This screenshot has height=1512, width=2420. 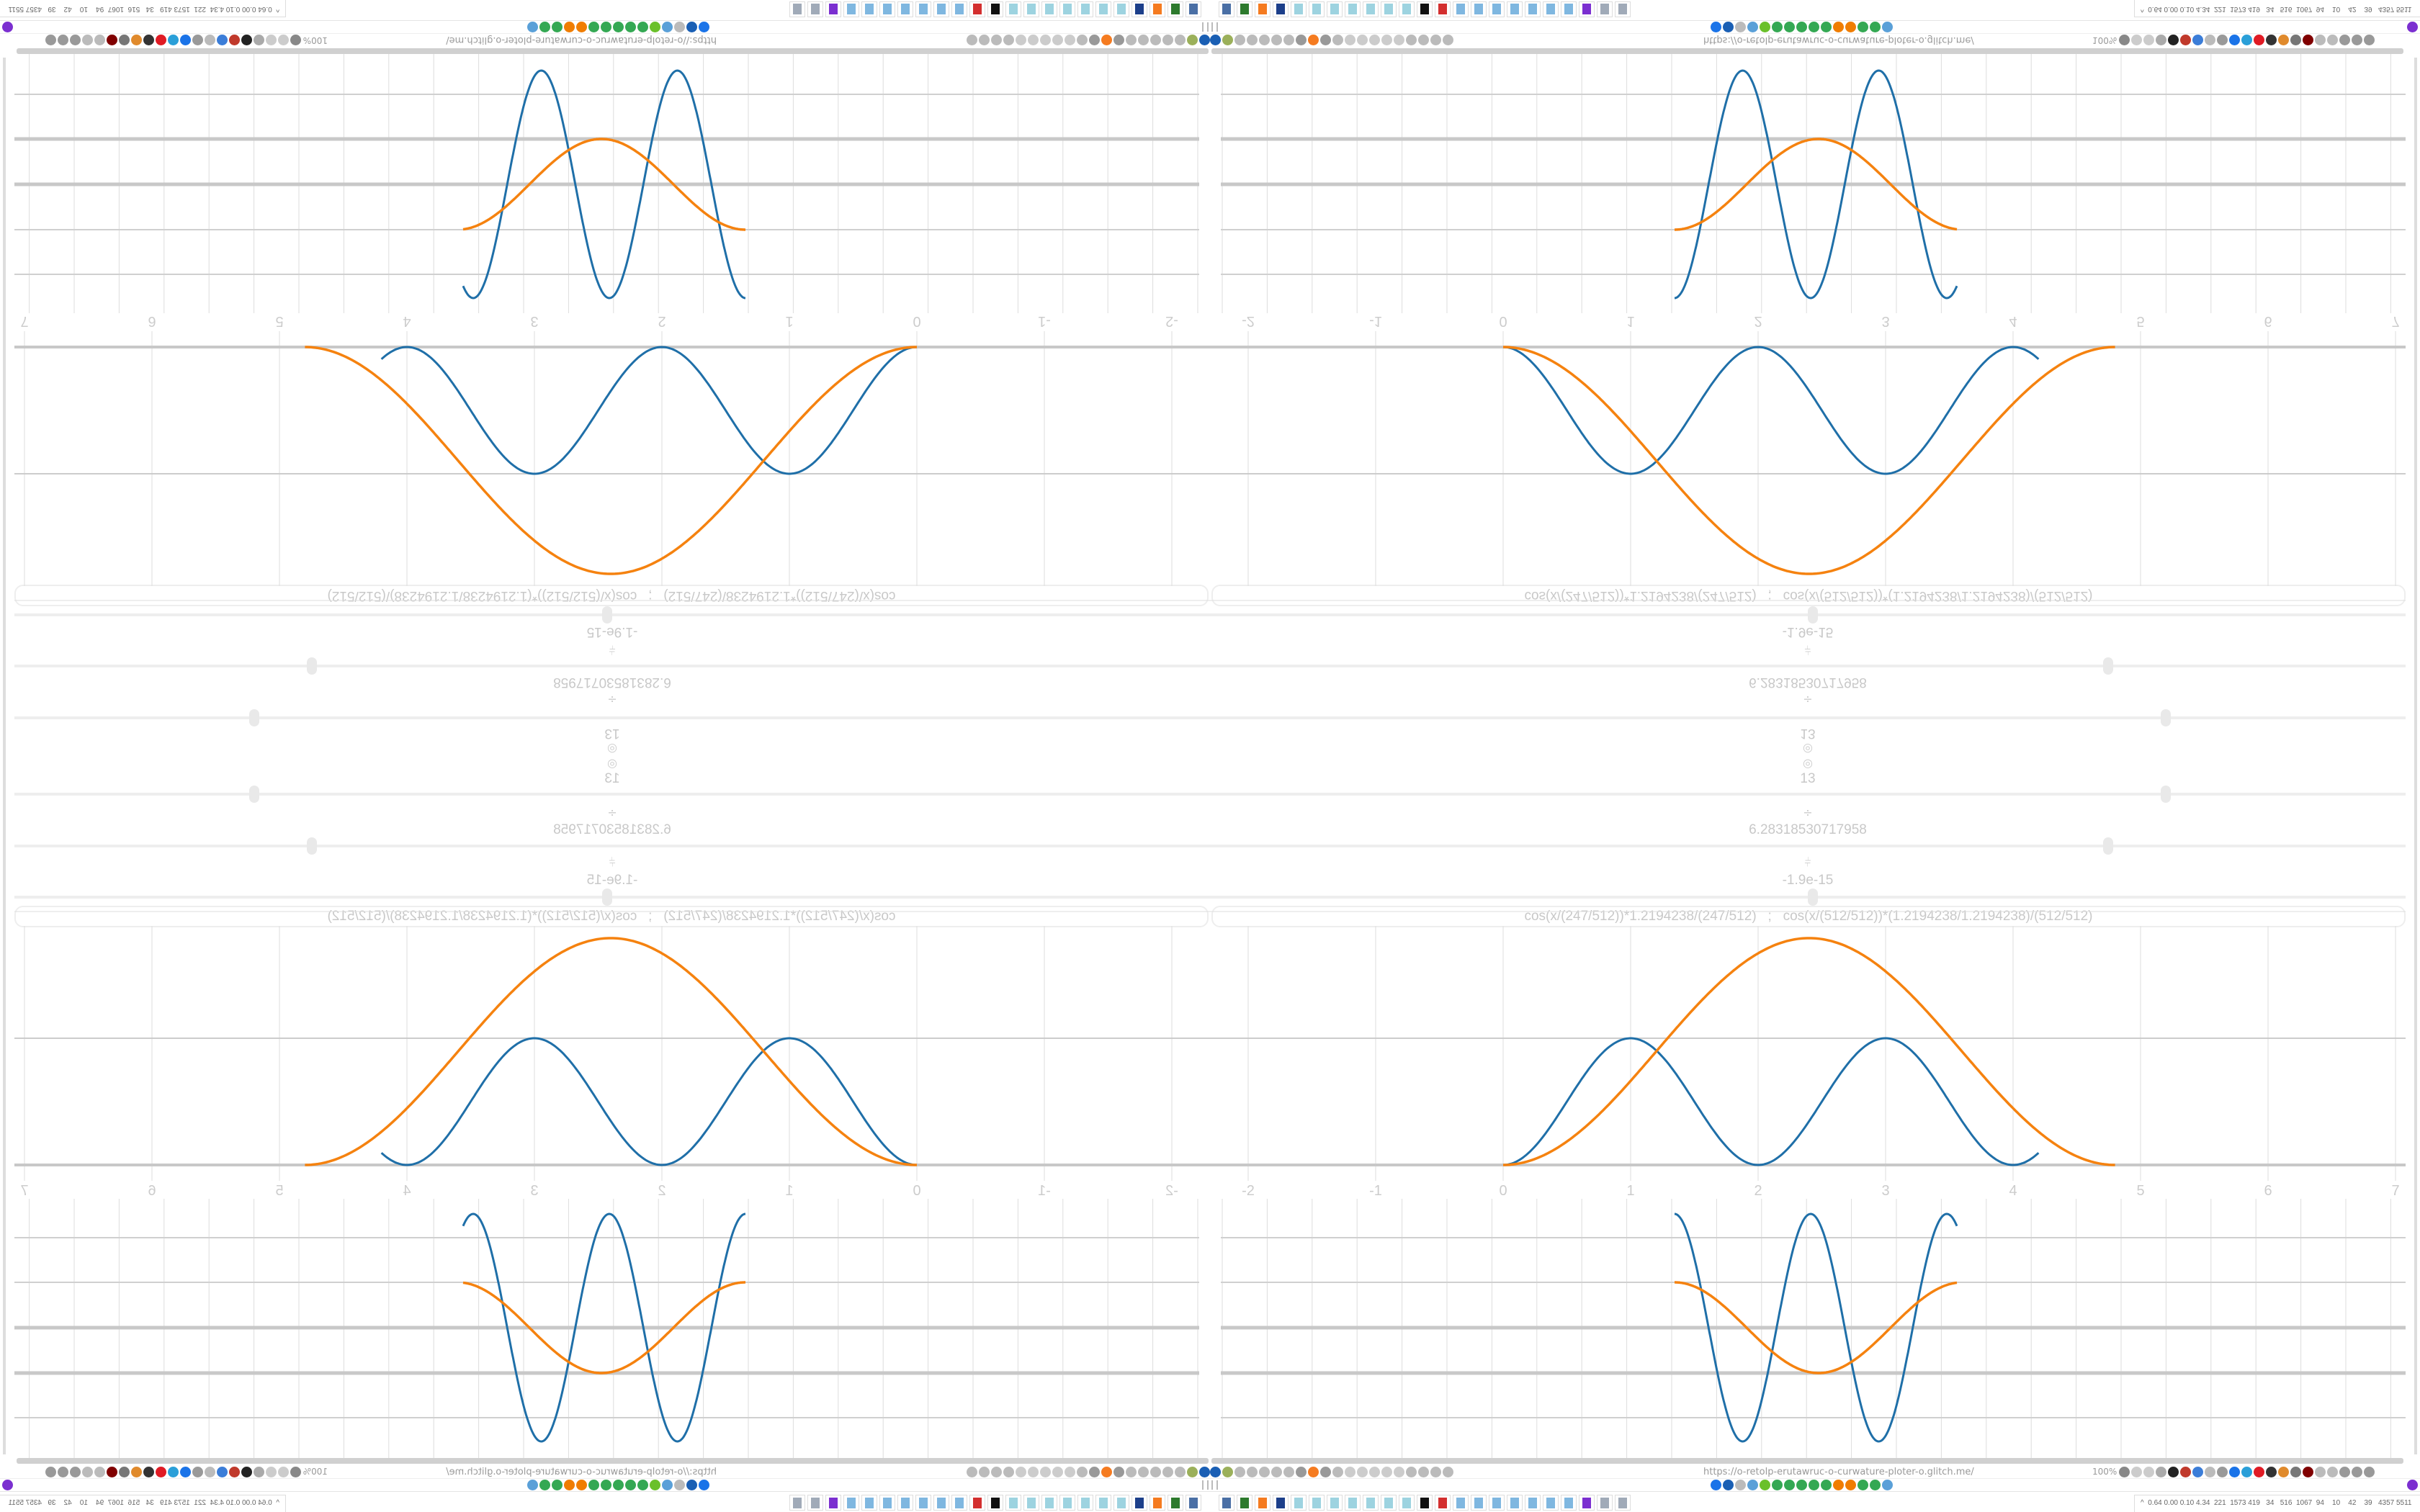 I want to click on mail-icon, so click(x=1716, y=1485).